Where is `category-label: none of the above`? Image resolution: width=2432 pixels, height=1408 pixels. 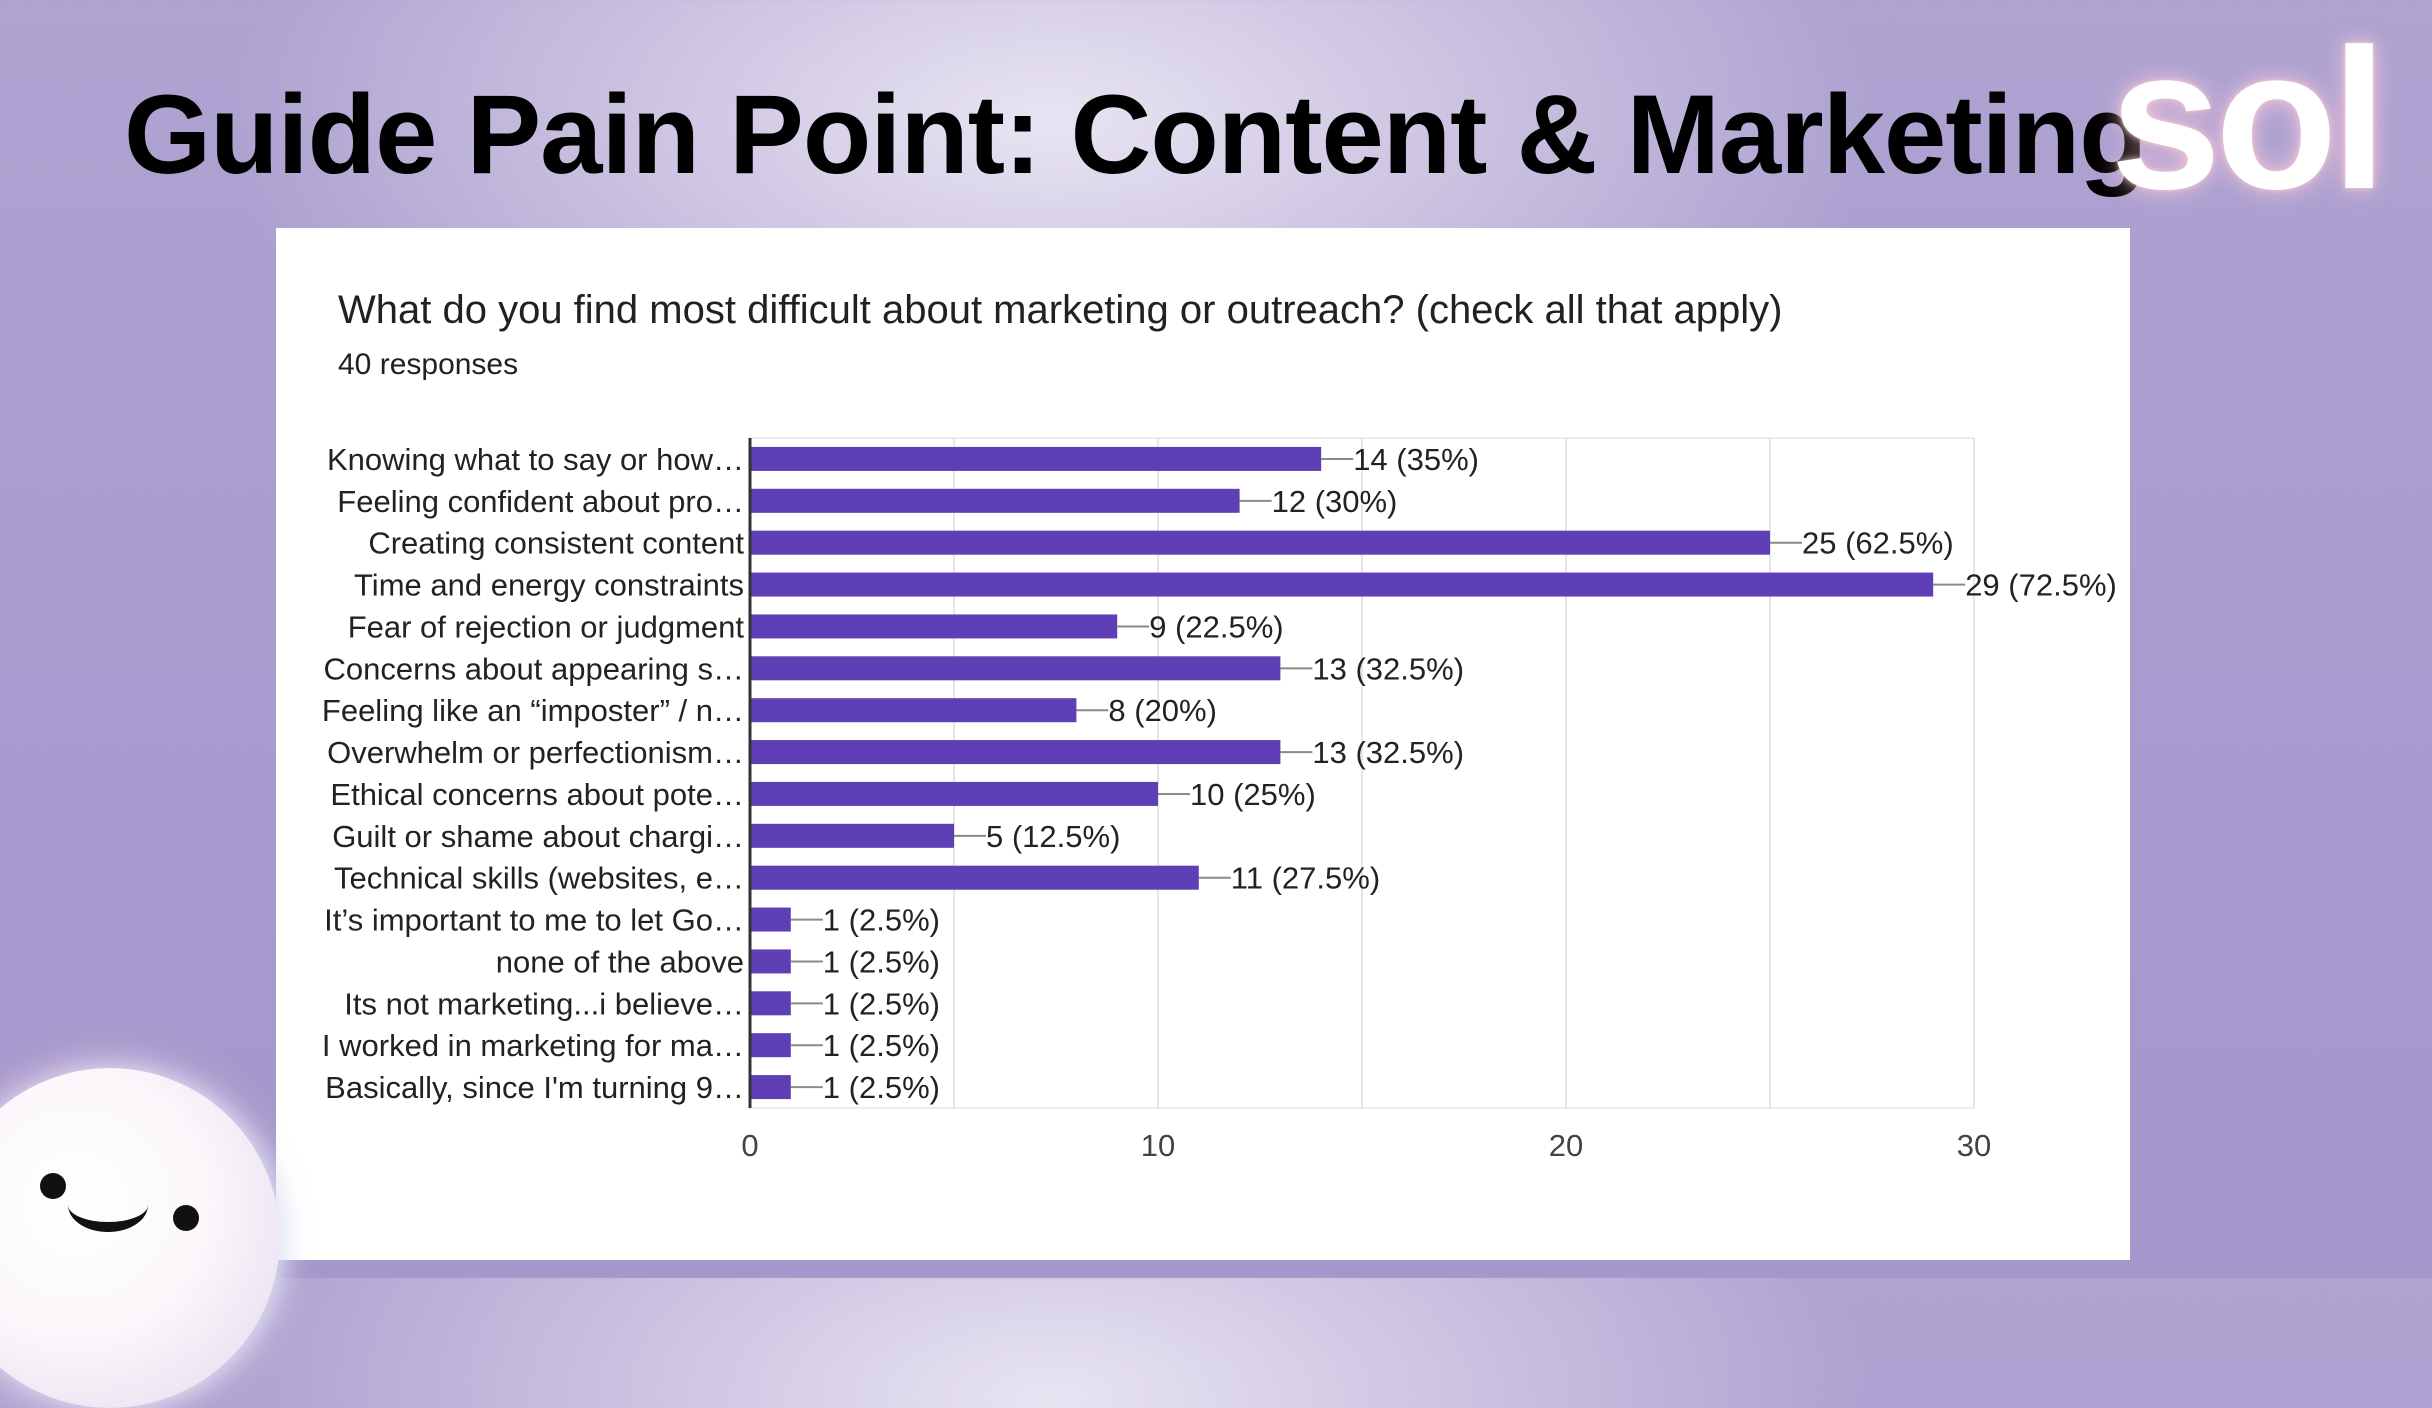 category-label: none of the above is located at coordinates (620, 961).